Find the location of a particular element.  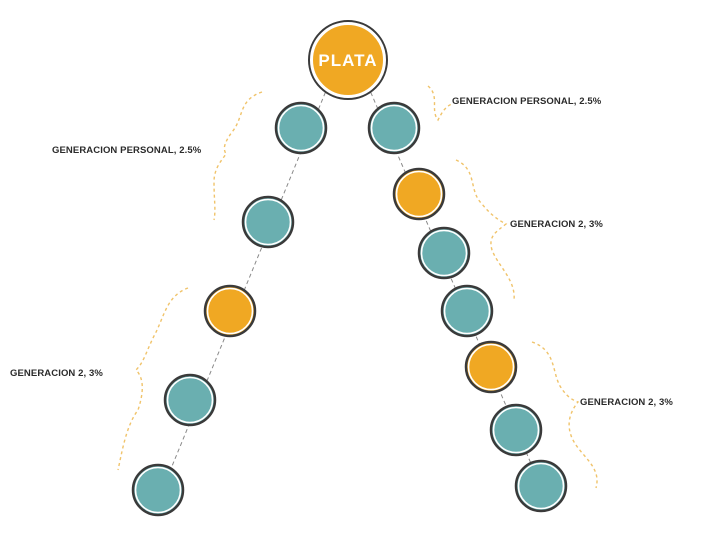

left-node-1-halo is located at coordinates (301, 128).